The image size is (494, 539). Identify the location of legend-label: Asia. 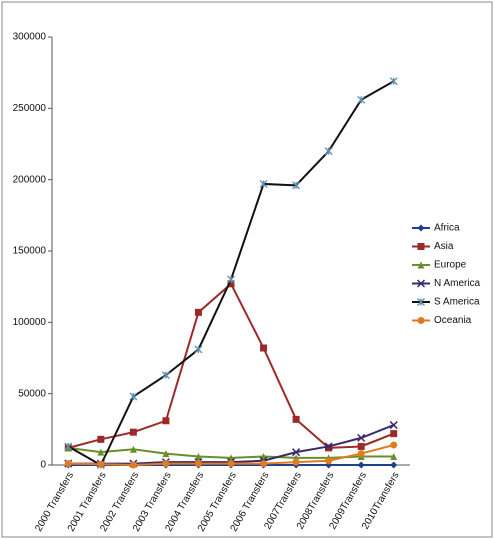
(444, 246).